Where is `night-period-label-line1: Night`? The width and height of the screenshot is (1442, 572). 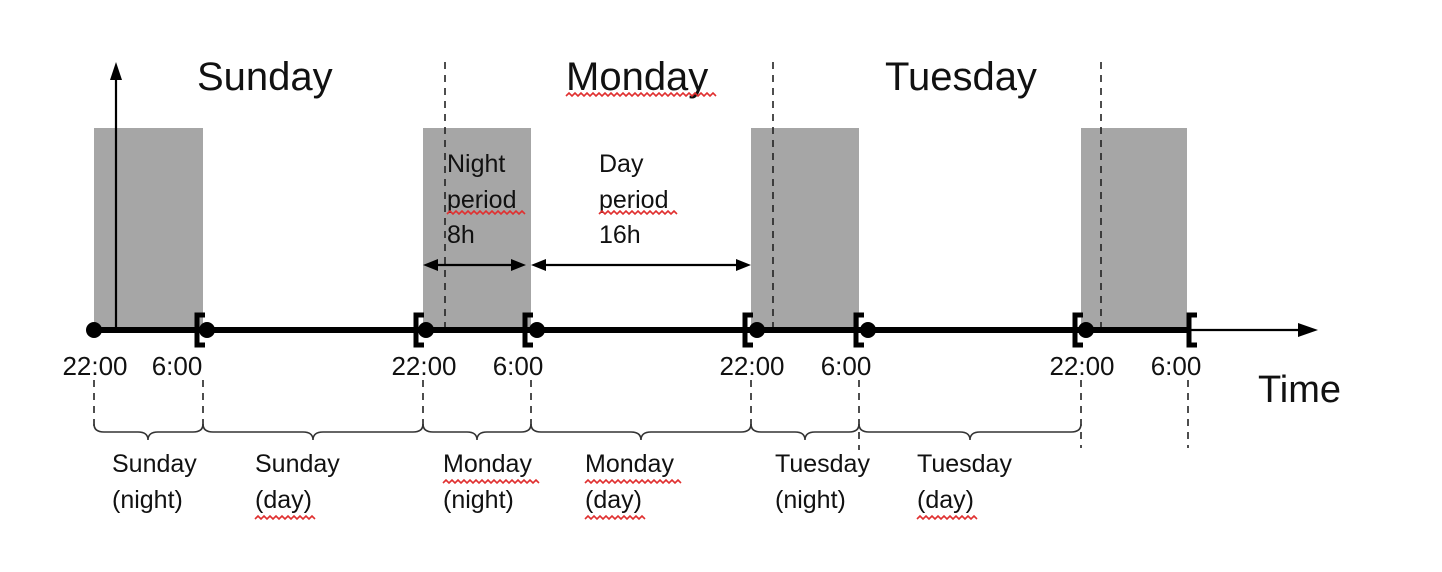
night-period-label-line1: Night is located at coordinates (476, 164).